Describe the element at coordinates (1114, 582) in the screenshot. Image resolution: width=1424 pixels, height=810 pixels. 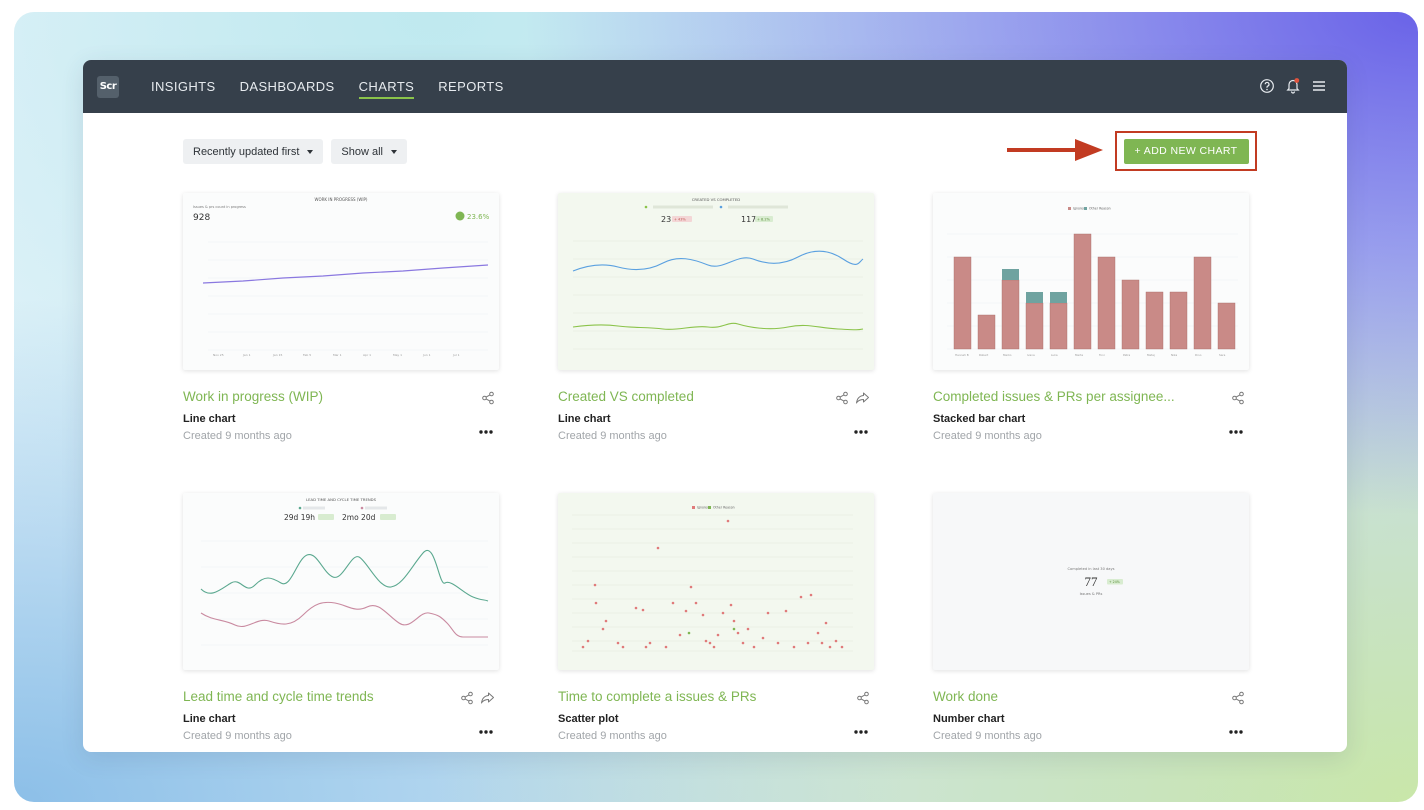
I see `thumb-badge: + 24%` at that location.